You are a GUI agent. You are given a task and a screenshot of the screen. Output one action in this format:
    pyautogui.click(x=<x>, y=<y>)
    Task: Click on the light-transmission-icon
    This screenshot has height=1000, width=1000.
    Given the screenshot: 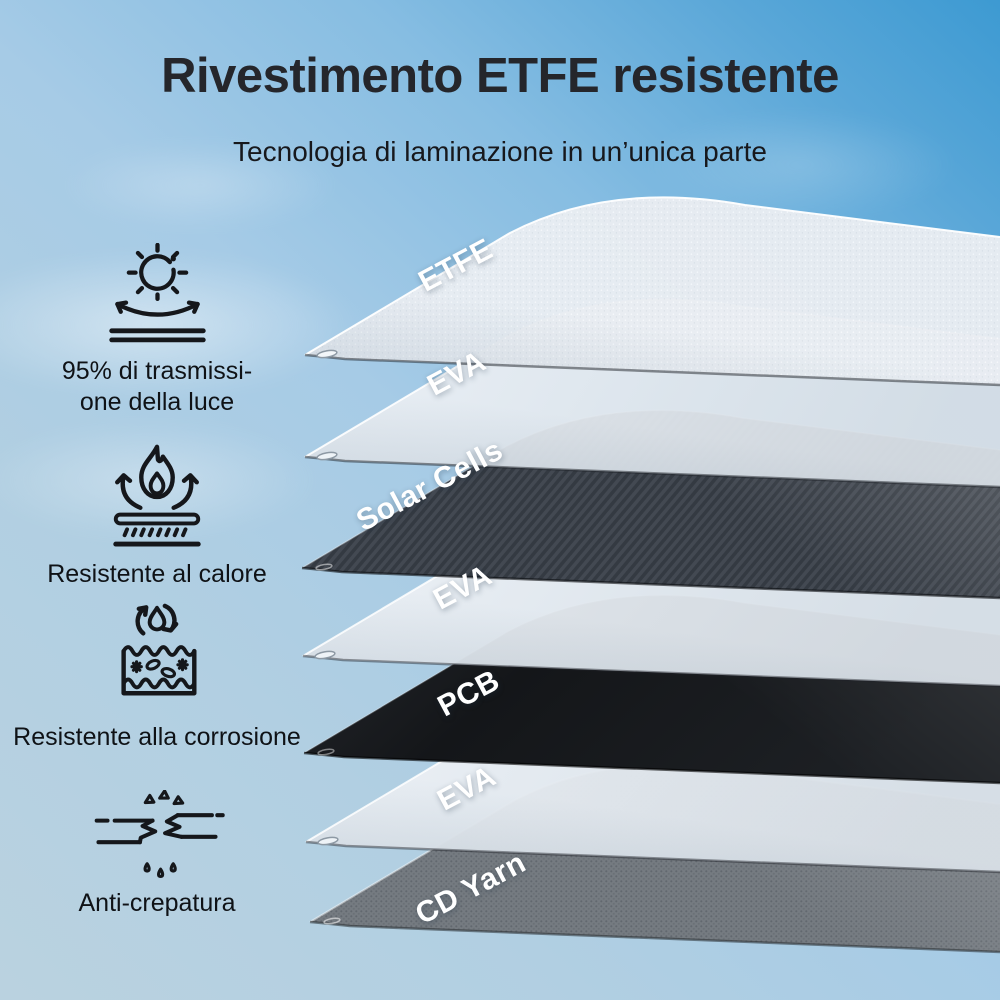 What is the action you would take?
    pyautogui.click(x=157, y=293)
    